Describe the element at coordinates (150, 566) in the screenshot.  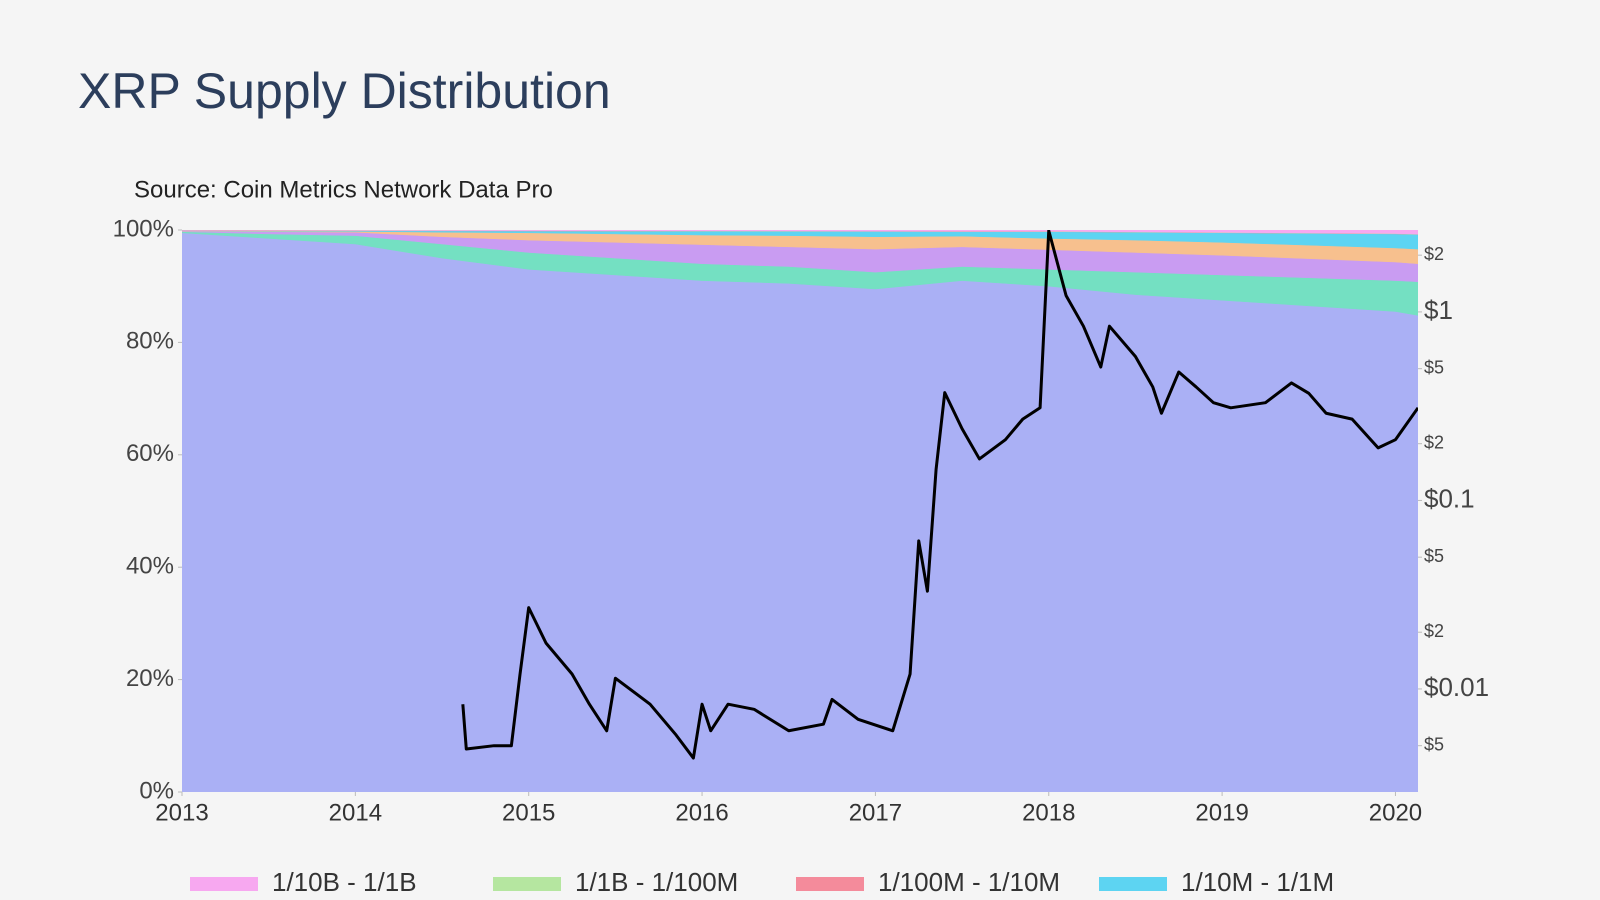
I see `y-tick-label: 40%` at that location.